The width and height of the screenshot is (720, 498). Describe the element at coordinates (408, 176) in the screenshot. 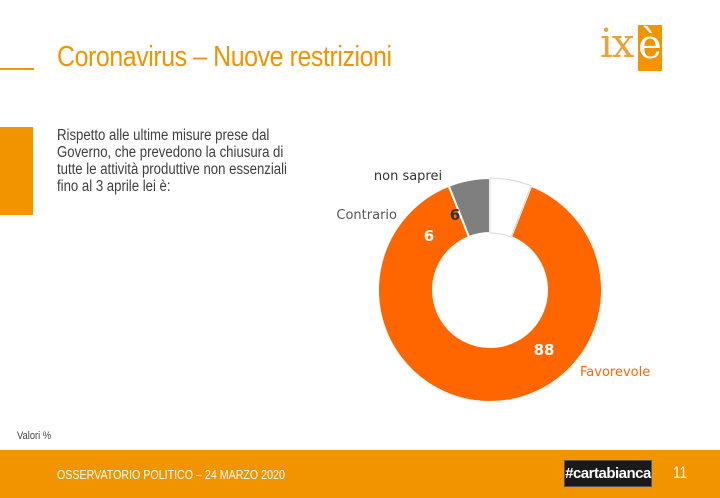

I see `category-label-non-saprei: non saprei` at that location.